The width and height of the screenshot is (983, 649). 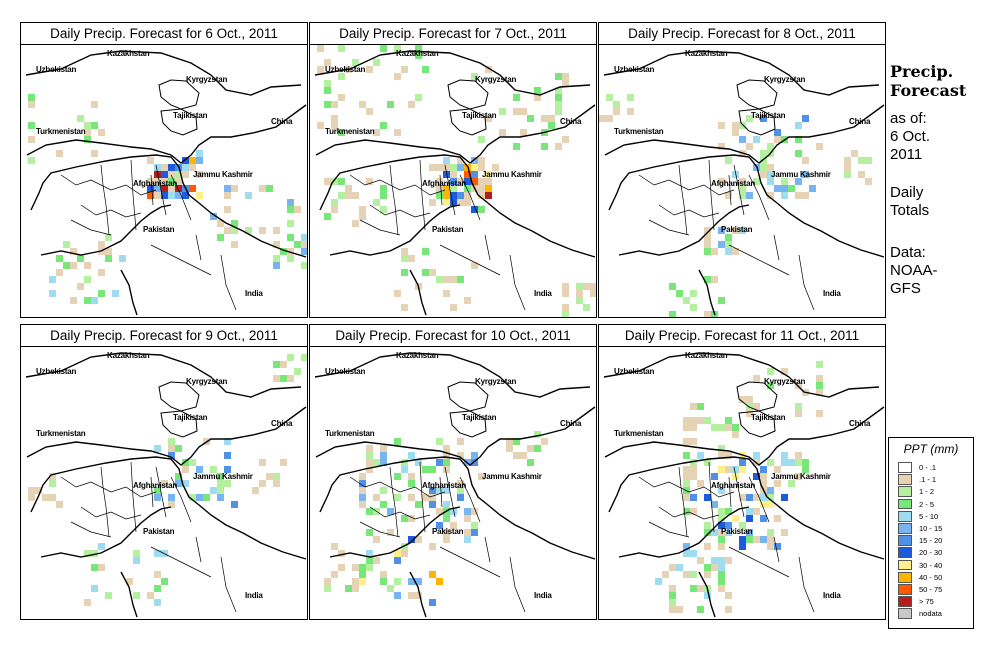 I want to click on side-title: Precip. Forecast, so click(x=928, y=81).